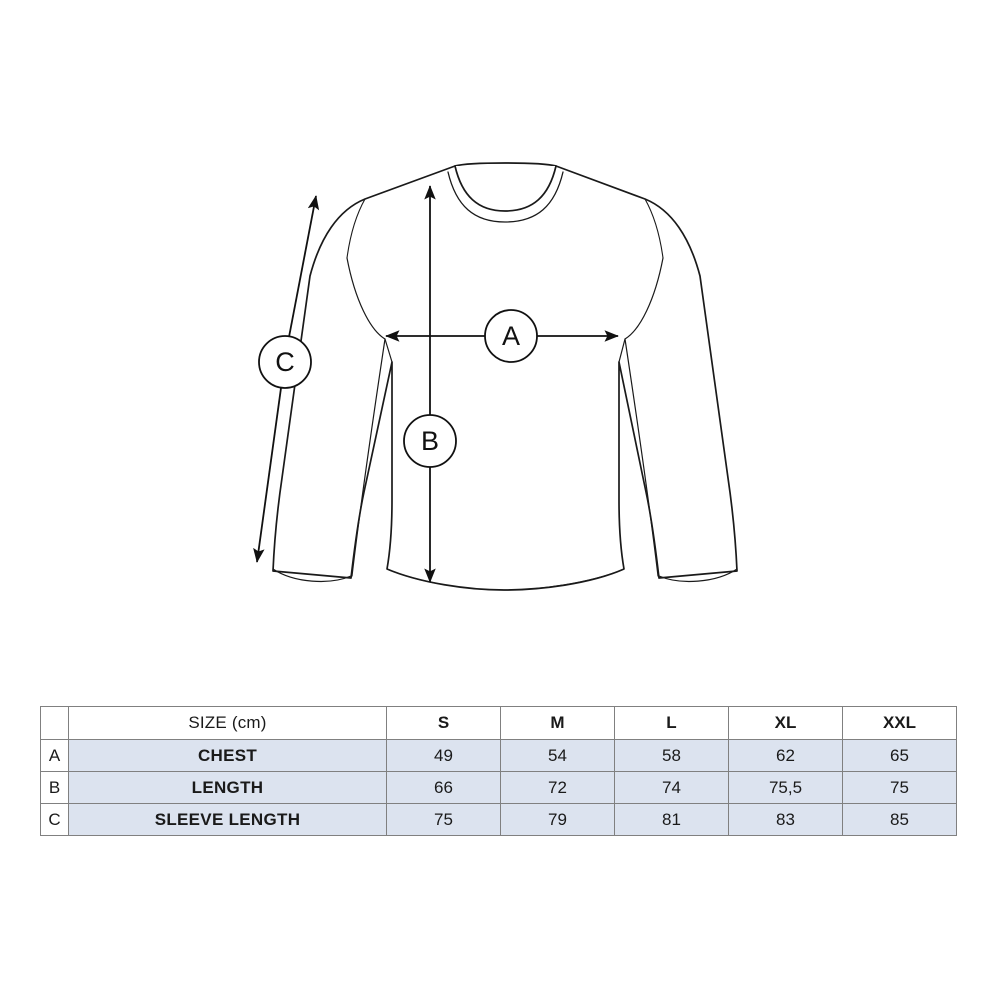  Describe the element at coordinates (312, 575) in the screenshot. I see `left-cuff-hem` at that location.